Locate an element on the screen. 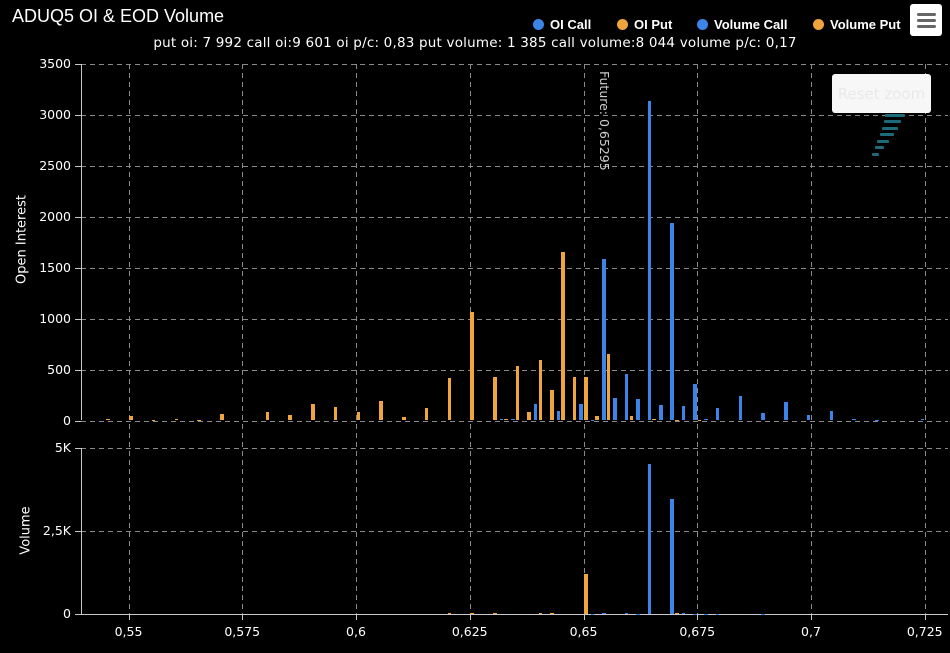 This screenshot has width=950, height=653. x-axis-line is located at coordinates (514, 614).